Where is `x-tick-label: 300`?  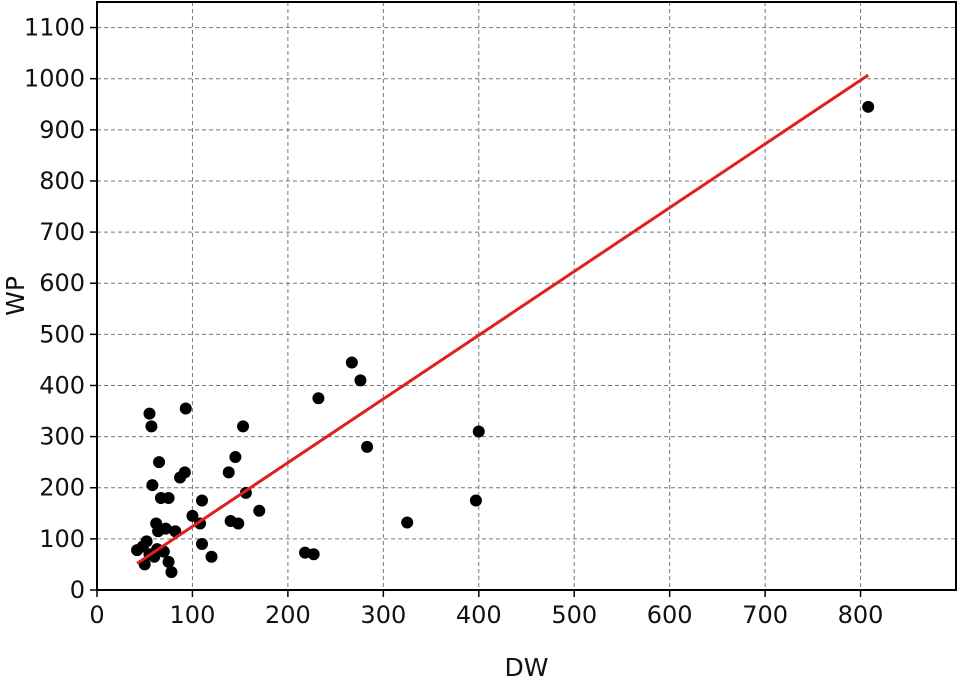 x-tick-label: 300 is located at coordinates (383, 615).